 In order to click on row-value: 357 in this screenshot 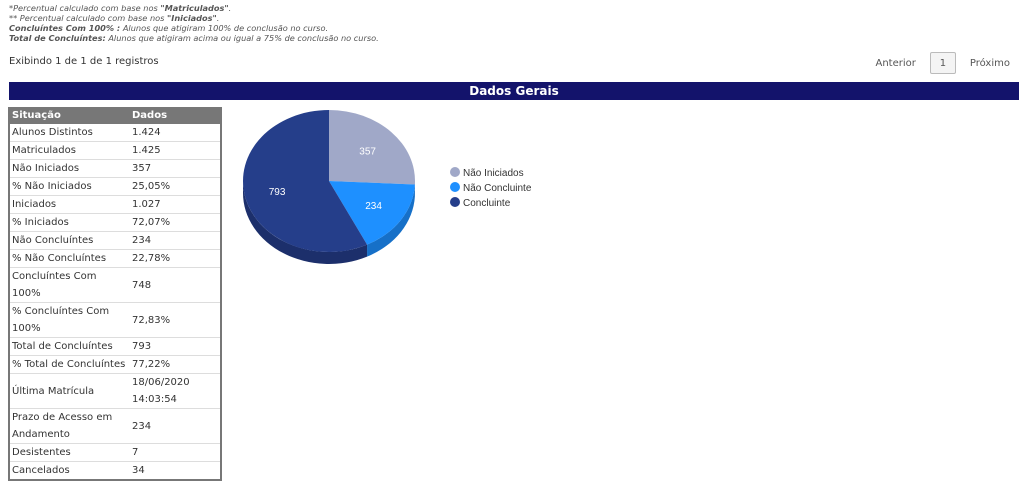, I will do `click(175, 169)`.